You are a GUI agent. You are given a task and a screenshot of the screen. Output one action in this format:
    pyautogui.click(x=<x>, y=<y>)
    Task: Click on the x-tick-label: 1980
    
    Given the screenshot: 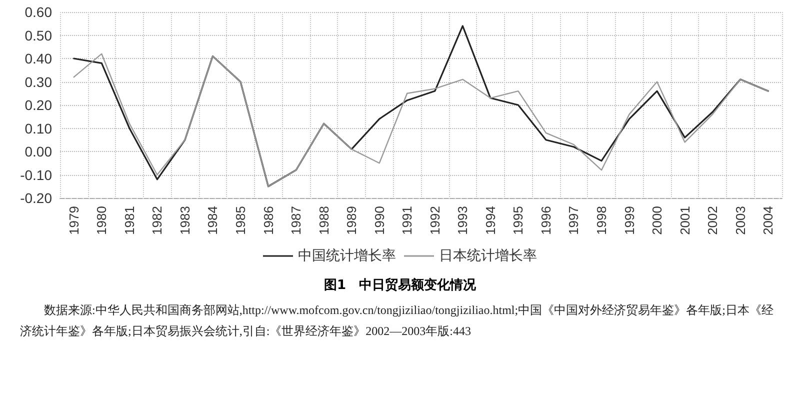 What is the action you would take?
    pyautogui.click(x=102, y=220)
    